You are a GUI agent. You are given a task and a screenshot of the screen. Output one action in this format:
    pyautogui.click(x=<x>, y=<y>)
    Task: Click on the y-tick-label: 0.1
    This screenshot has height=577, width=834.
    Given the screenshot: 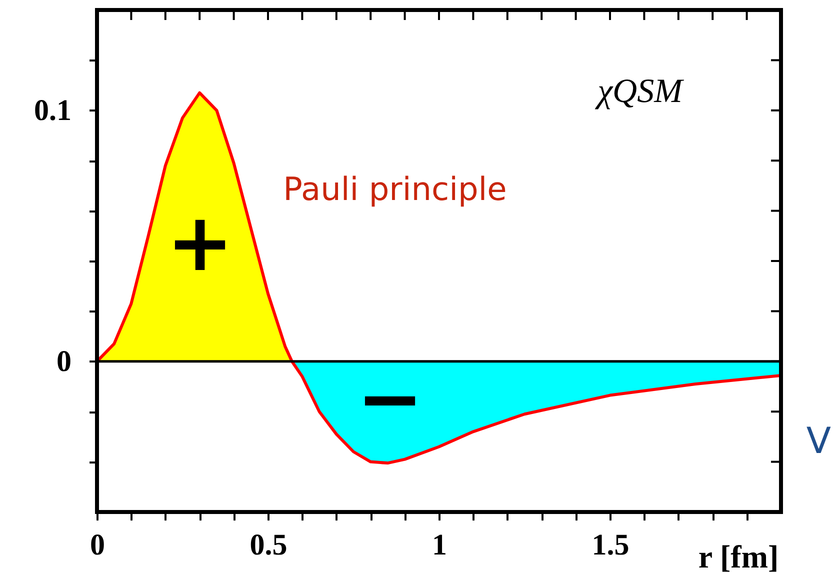 What is the action you would take?
    pyautogui.click(x=53, y=110)
    